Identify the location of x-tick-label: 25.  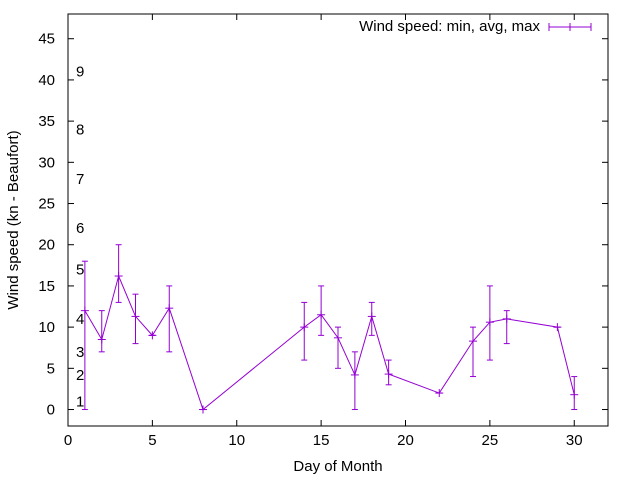
(490, 440).